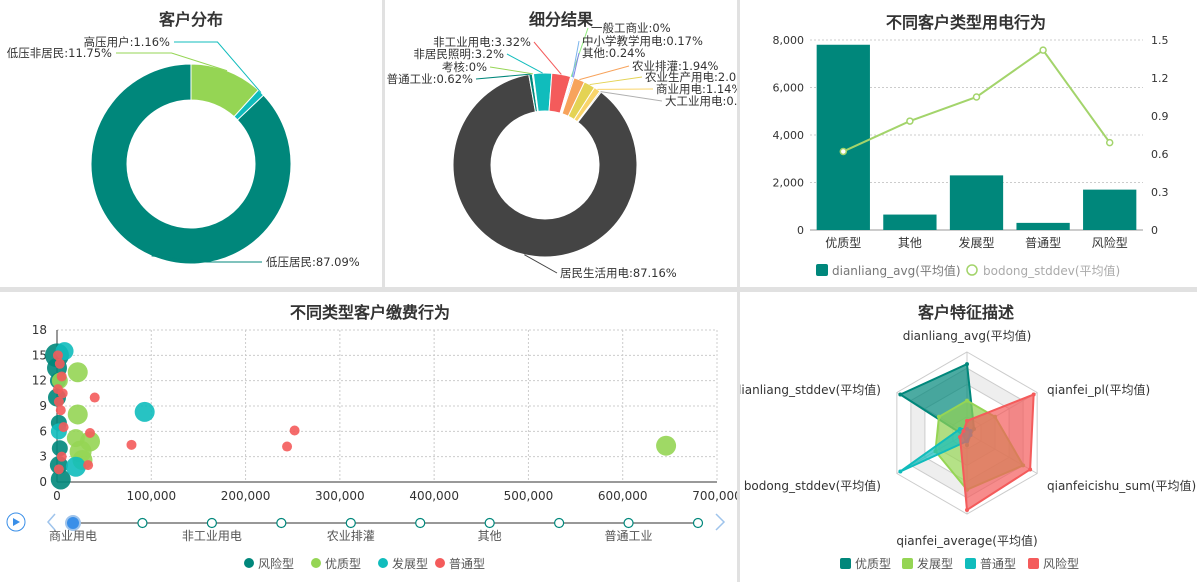  Describe the element at coordinates (467, 564) in the screenshot. I see `legend-label: 普通型` at that location.